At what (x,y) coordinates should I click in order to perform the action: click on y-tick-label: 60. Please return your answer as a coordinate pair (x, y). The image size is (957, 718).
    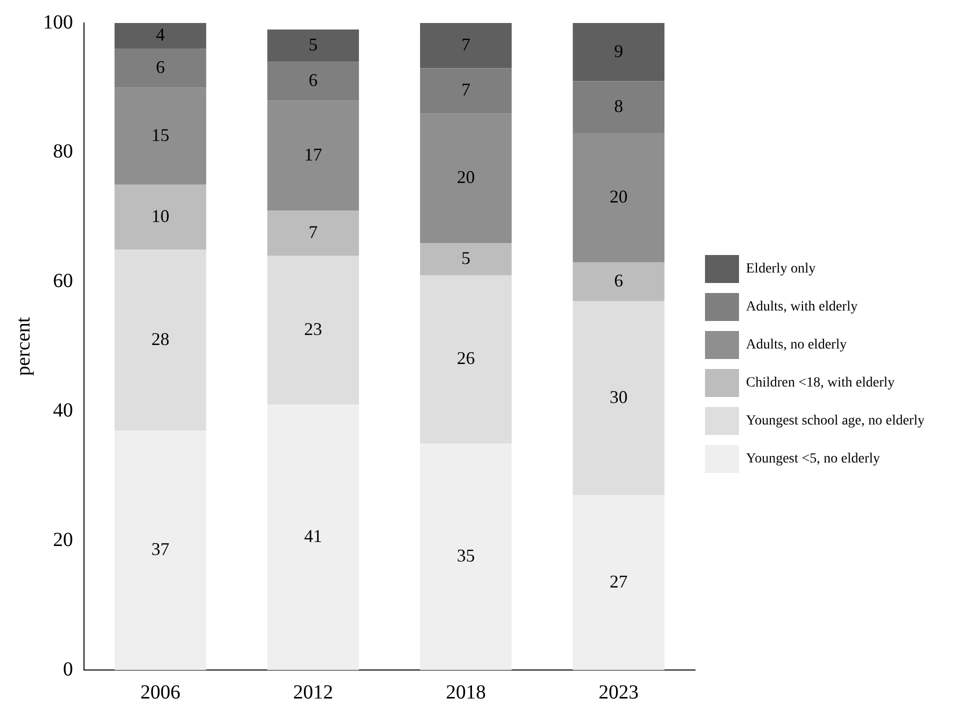
    Looking at the image, I should click on (63, 281).